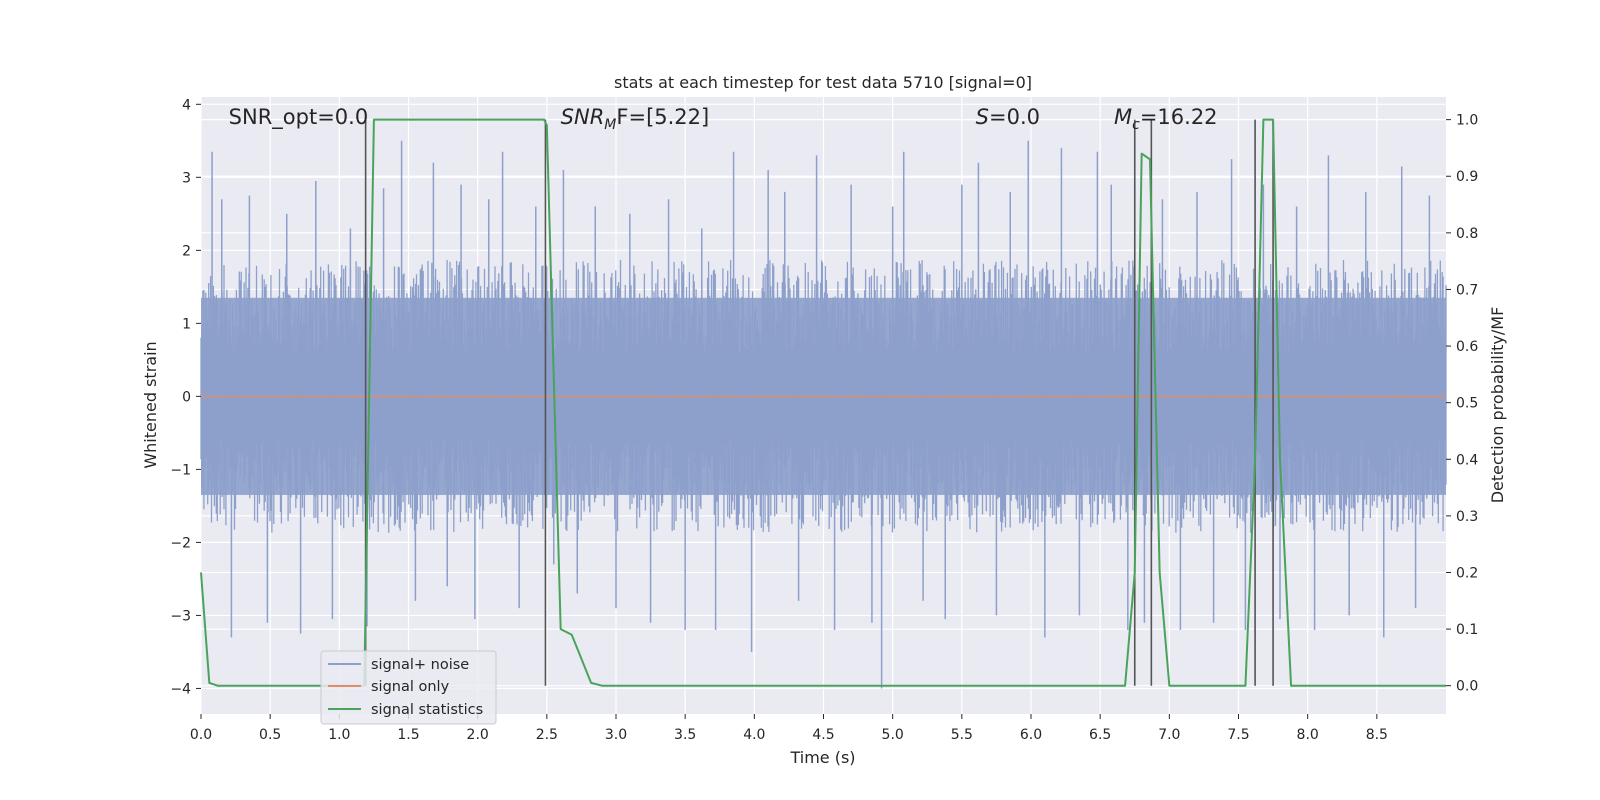 Image resolution: width=1600 pixels, height=800 pixels. What do you see at coordinates (186, 397) in the screenshot?
I see `y-tick-label: 0` at bounding box center [186, 397].